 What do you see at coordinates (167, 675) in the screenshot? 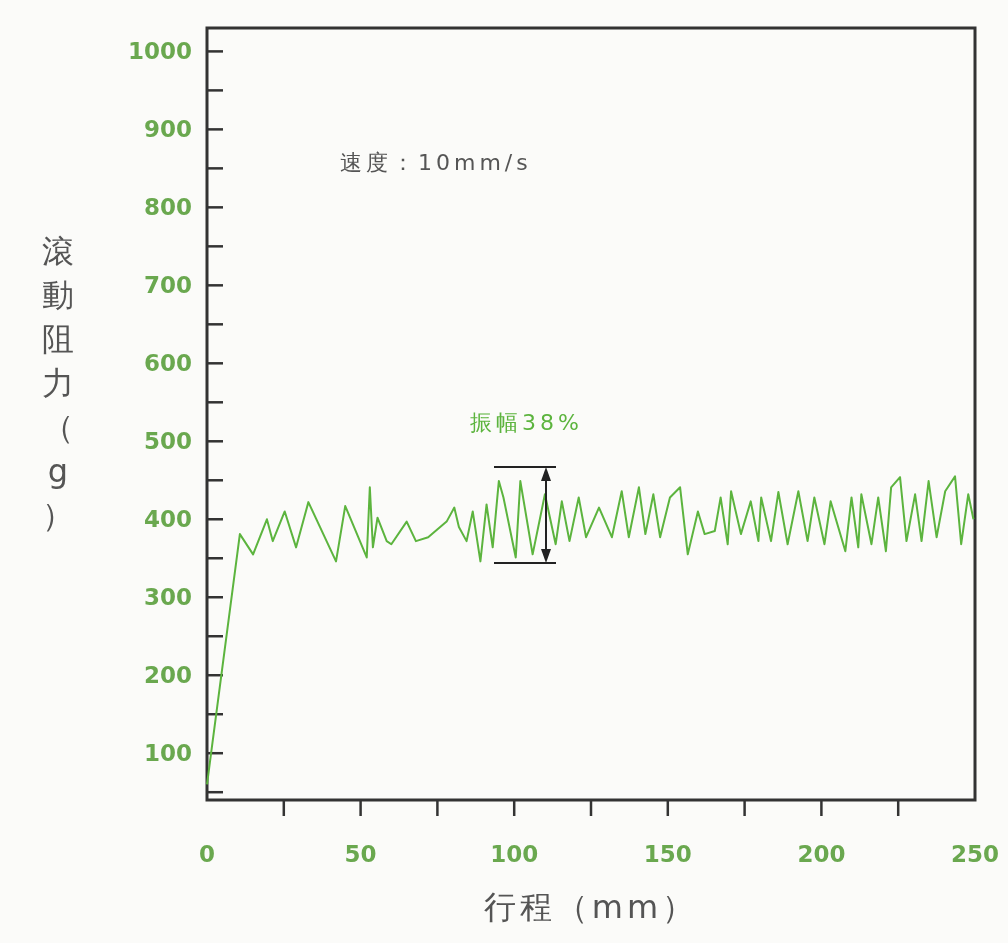
I see `y-tick-label: 200` at bounding box center [167, 675].